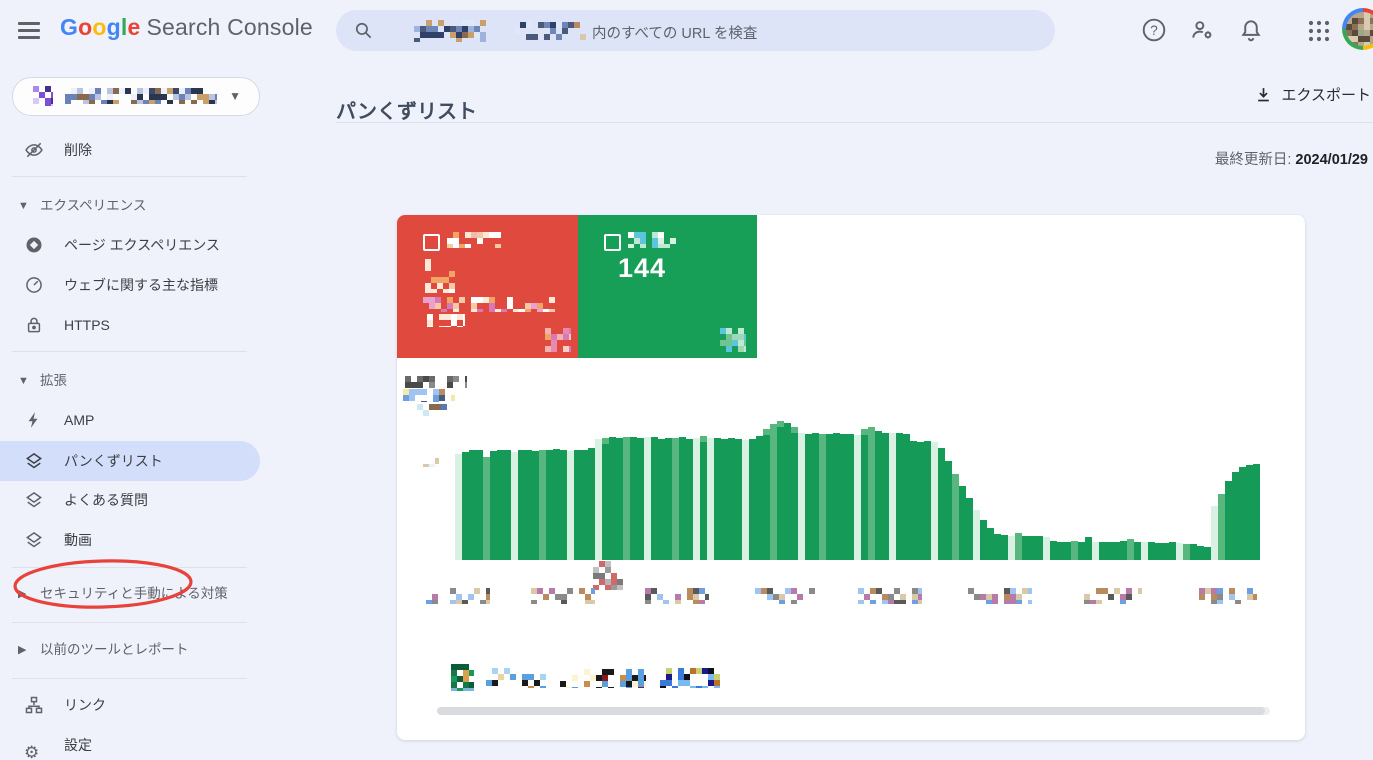 The image size is (1373, 760). I want to click on app-logo: Google Search Console, so click(186, 27).